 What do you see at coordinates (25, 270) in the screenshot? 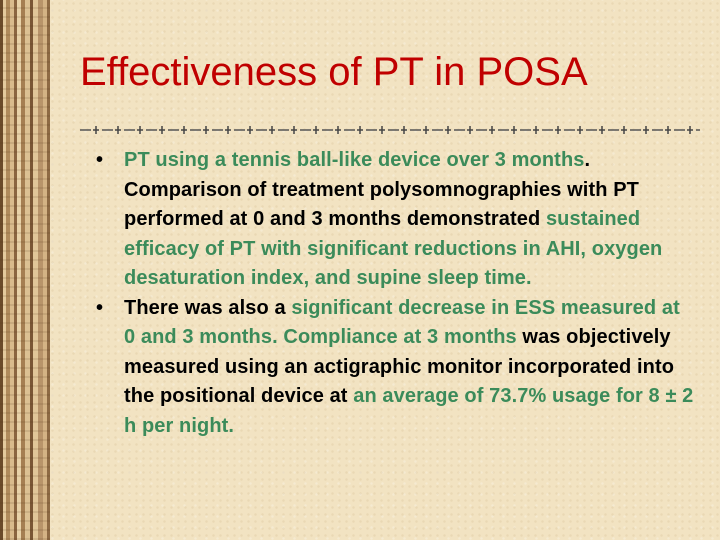
I see `decorative-left-border` at bounding box center [25, 270].